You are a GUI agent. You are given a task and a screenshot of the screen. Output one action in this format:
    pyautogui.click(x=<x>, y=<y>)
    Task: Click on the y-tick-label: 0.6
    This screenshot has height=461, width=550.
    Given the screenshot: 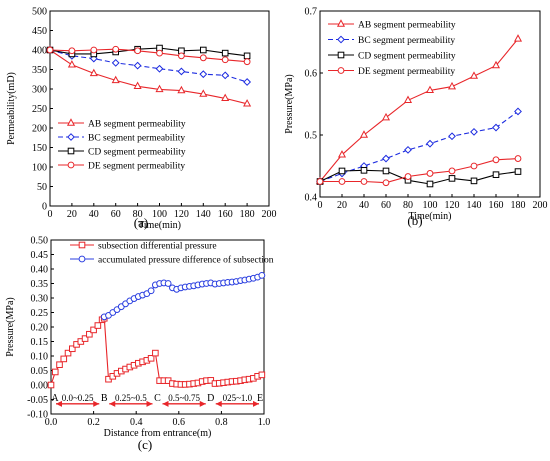 What is the action you would take?
    pyautogui.click(x=311, y=74)
    